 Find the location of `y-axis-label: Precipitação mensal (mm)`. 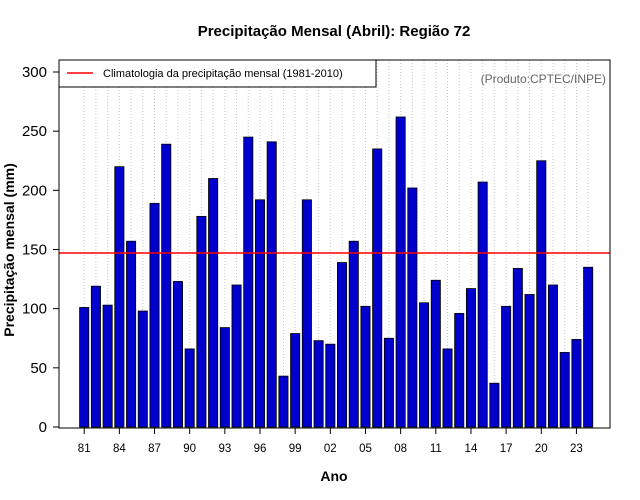

y-axis-label: Precipitação mensal (mm) is located at coordinates (9, 250).